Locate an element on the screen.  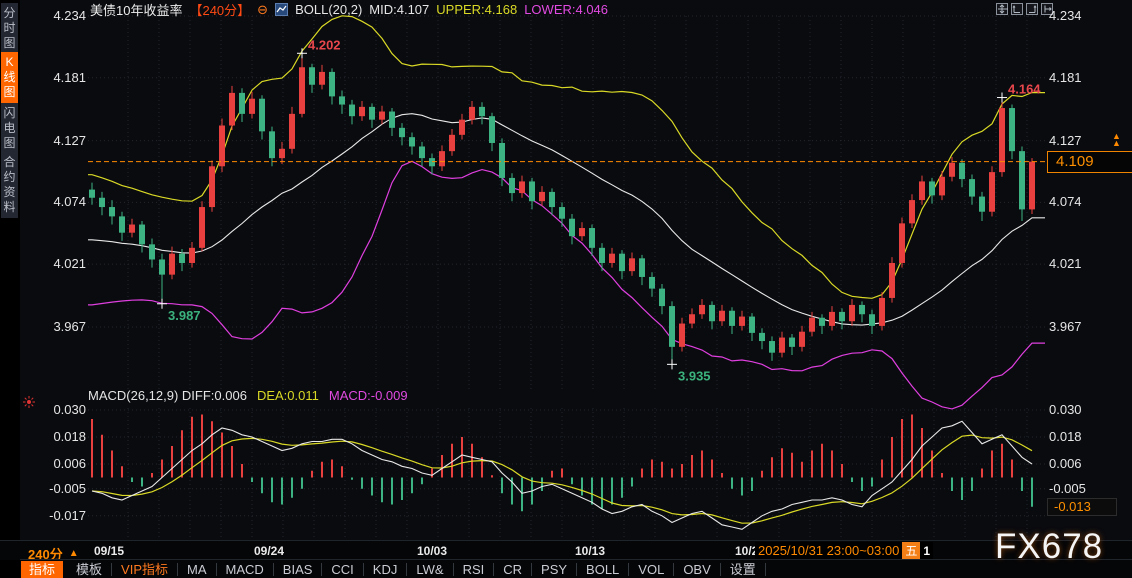
collapse-indicator-icon: ⊖ is located at coordinates (263, 9).